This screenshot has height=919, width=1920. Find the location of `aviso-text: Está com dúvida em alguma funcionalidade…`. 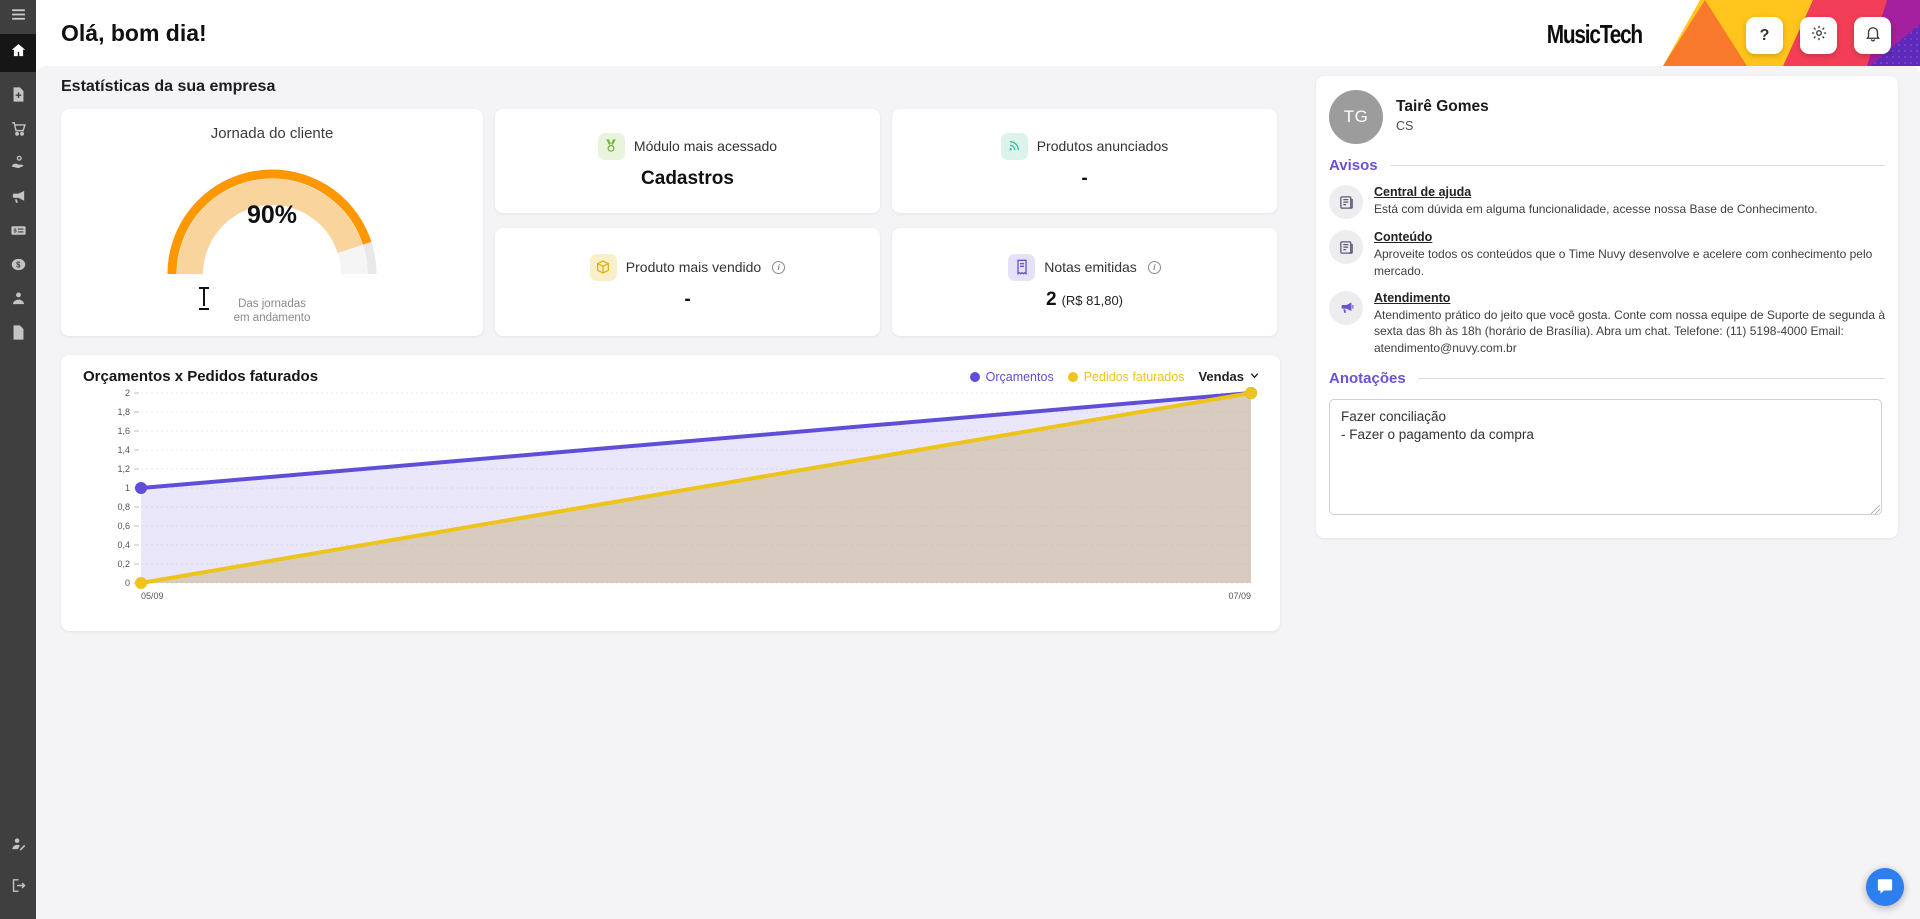

aviso-text: Está com dúvida em alguma funcionalidade… is located at coordinates (1596, 209).